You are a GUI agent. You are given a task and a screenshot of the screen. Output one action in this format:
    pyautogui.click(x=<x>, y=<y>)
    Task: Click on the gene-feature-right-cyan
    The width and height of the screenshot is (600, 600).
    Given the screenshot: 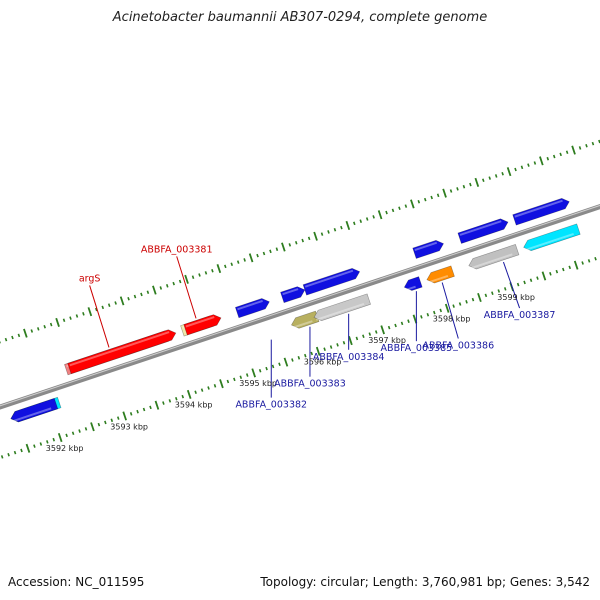 What is the action you would take?
    pyautogui.click(x=552, y=237)
    